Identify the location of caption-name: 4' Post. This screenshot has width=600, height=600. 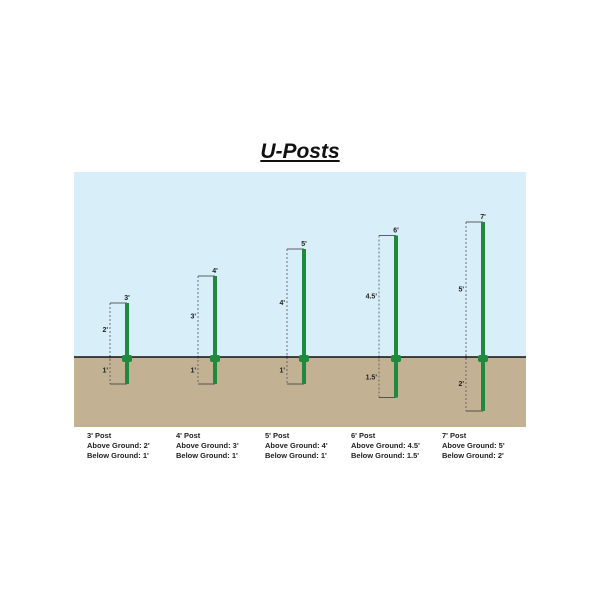
(188, 435).